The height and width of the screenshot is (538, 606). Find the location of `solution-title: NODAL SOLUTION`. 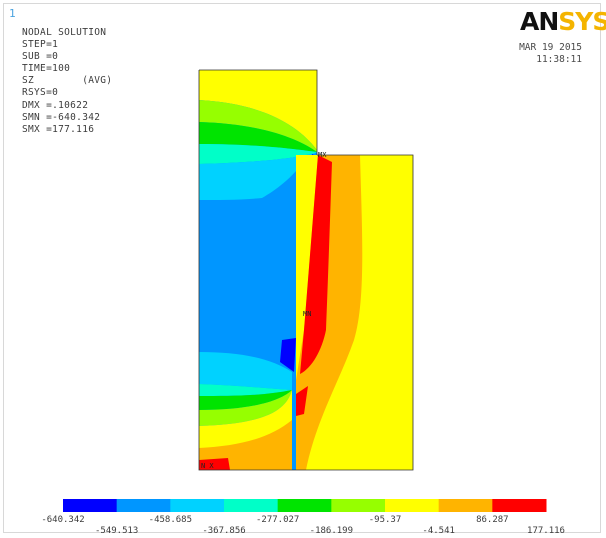

solution-title: NODAL SOLUTION is located at coordinates (64, 32).